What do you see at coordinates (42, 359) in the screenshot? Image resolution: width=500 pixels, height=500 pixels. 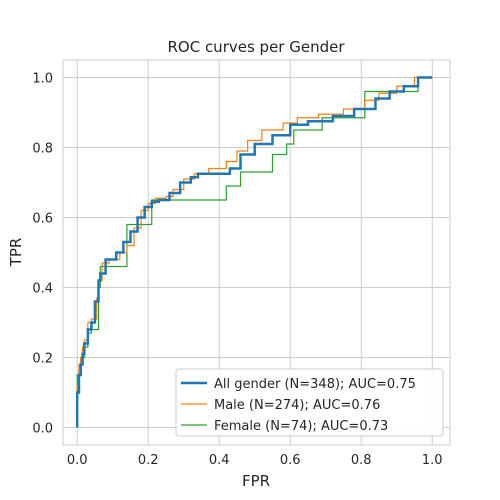 I see `y-tick-label: 0.2` at bounding box center [42, 359].